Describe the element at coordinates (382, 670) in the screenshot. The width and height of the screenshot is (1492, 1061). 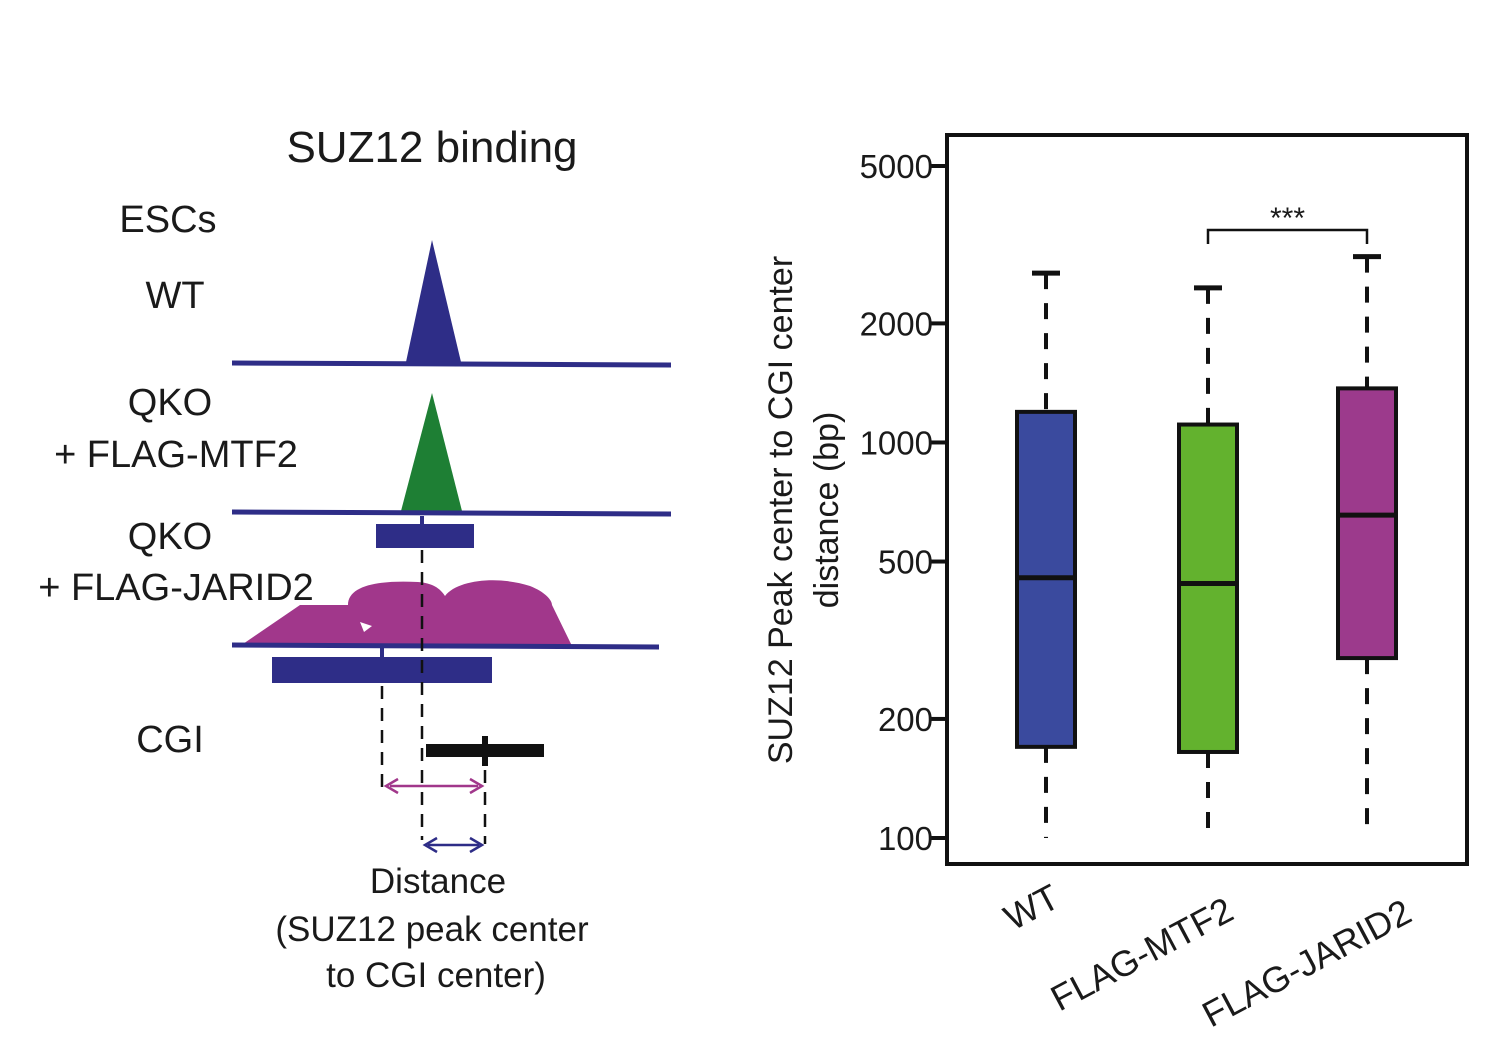
I see `jarid2-peak-region-bar` at that location.